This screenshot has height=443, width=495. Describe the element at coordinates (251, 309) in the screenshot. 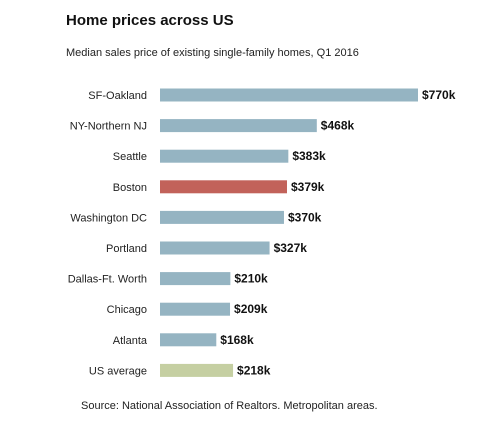

I see `value-label: $209k` at that location.